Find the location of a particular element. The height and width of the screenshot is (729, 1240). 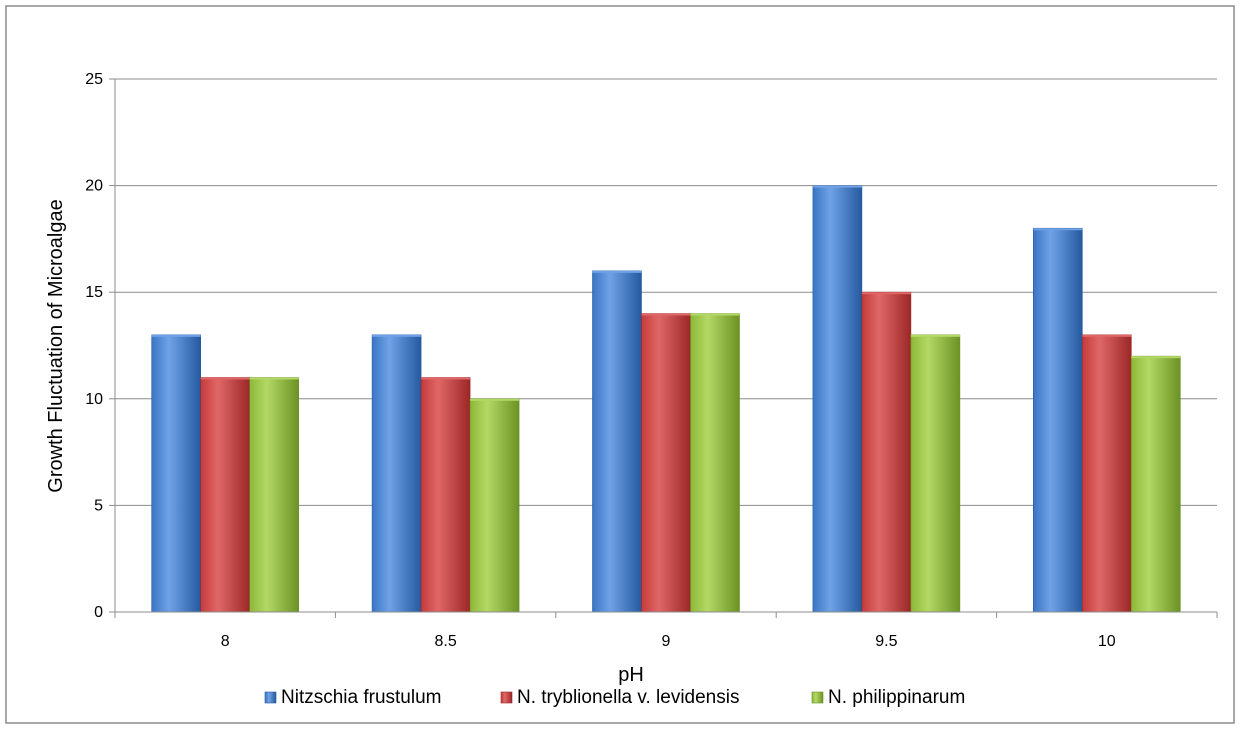

legend-label-3: N. philippinarum is located at coordinates (896, 697).